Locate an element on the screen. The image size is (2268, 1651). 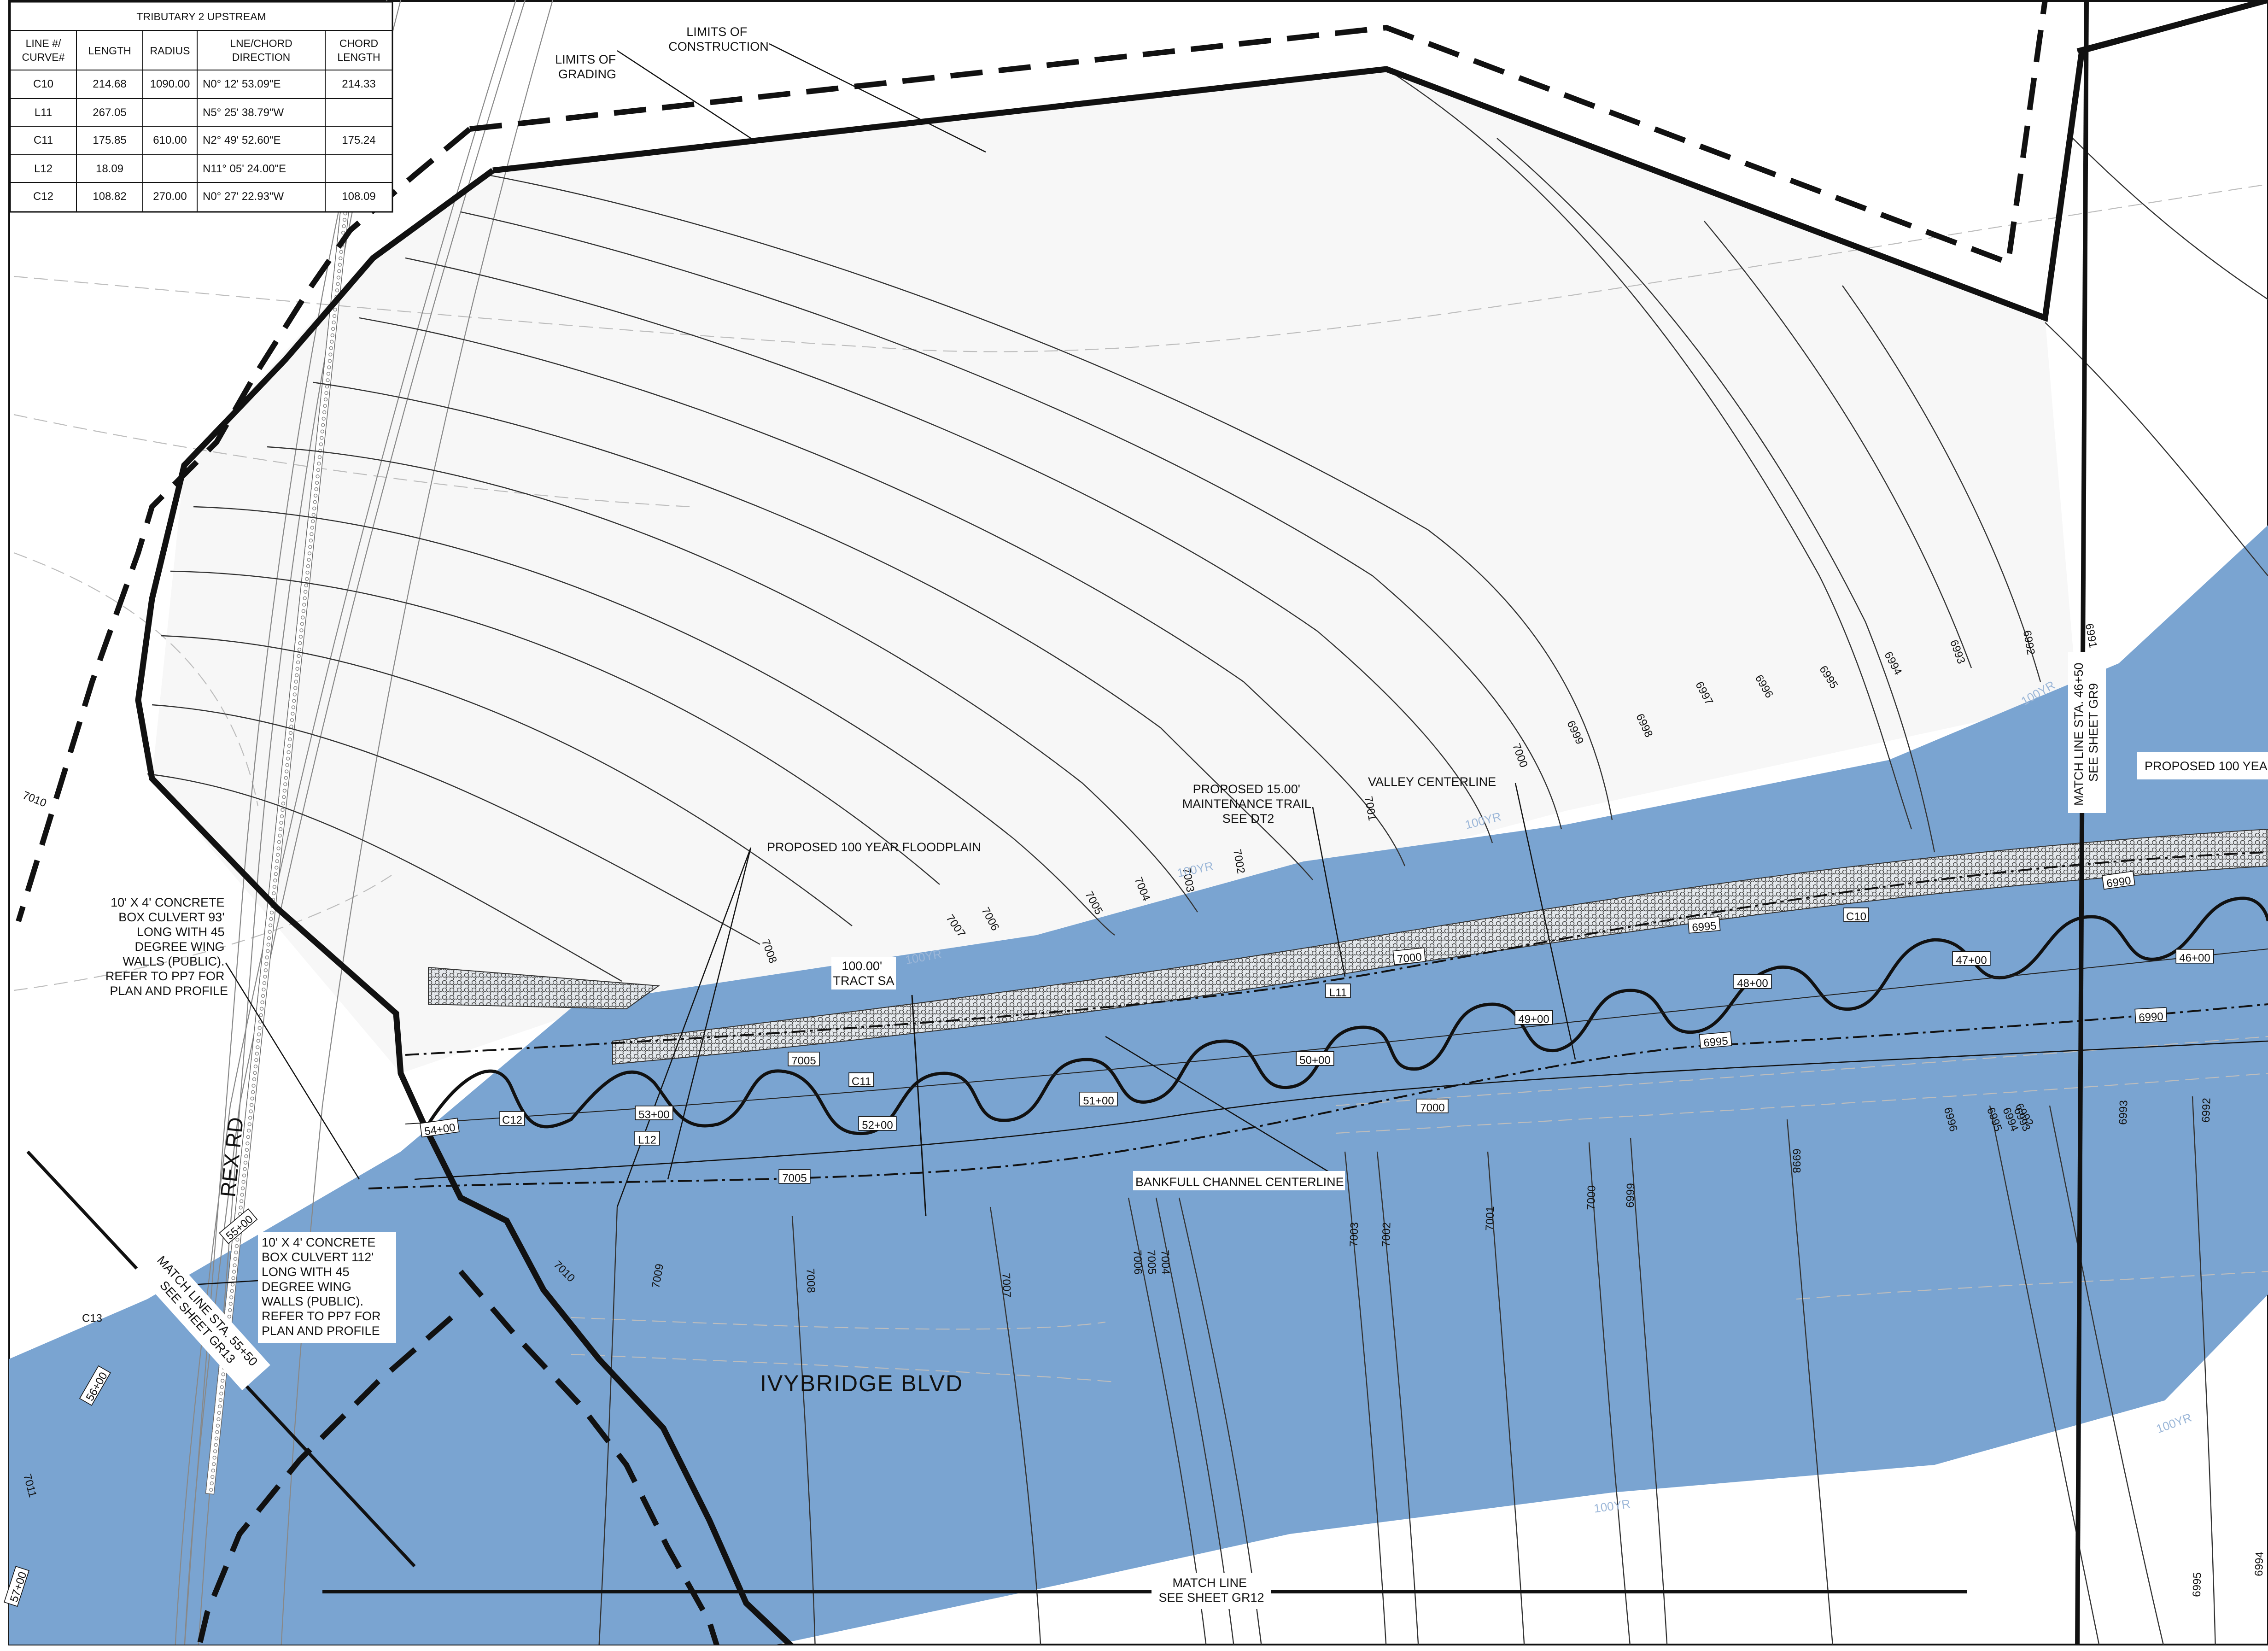
floodplain-label: PROPOSED 100 YEAR FLOODPLAIN is located at coordinates (874, 847).